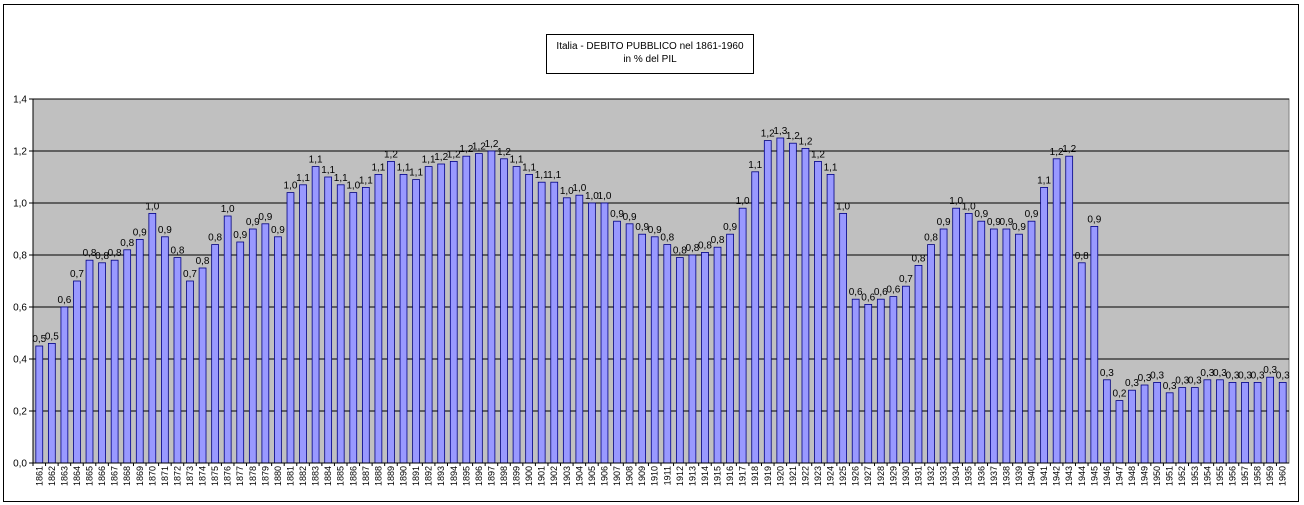 The width and height of the screenshot is (1304, 505). Describe the element at coordinates (692, 476) in the screenshot. I see `x-tick-label: 1913` at that location.